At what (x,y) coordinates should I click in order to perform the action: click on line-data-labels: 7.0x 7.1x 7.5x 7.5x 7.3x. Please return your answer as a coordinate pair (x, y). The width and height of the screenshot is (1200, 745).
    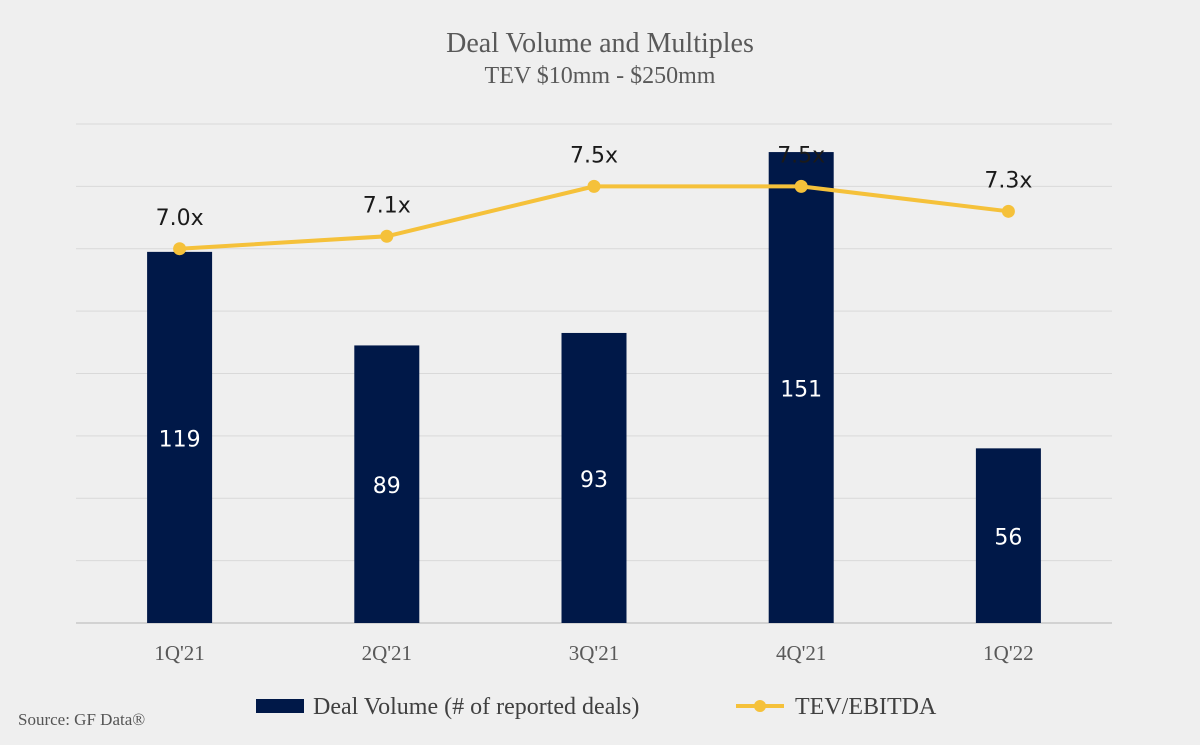
    Looking at the image, I should click on (594, 186).